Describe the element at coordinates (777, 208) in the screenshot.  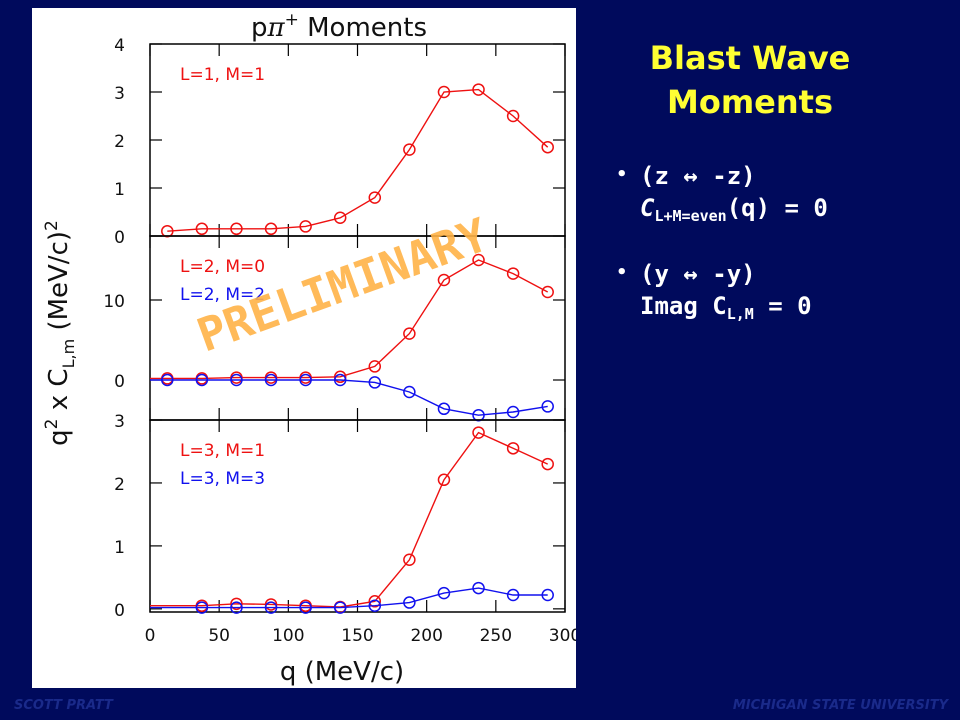
I see `bullet-rest: (q) = 0` at that location.